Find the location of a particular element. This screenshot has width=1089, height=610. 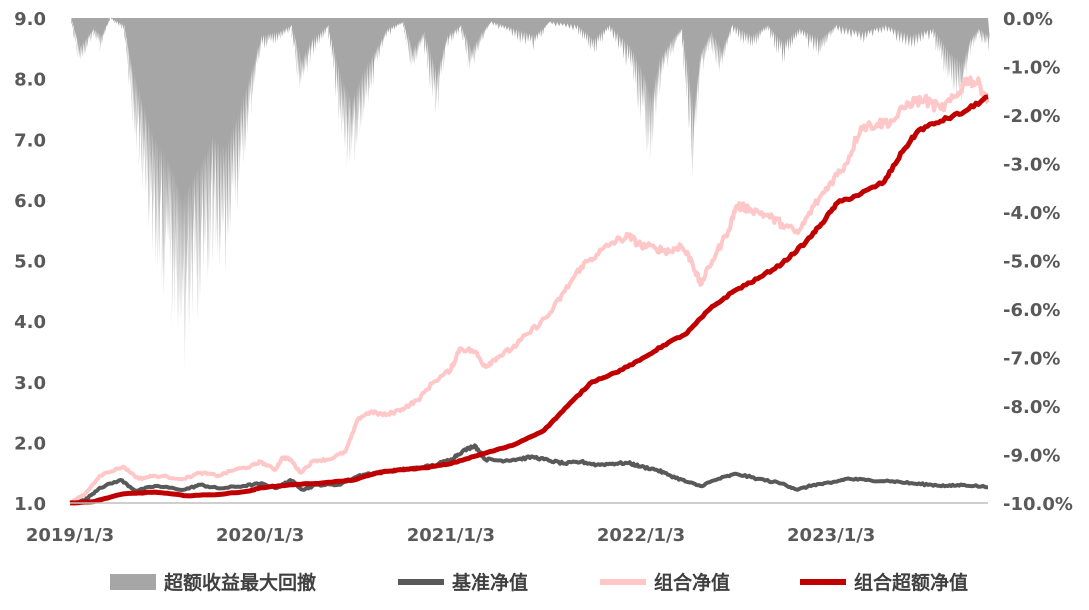

y-right-tick-label: -4.0% is located at coordinates (1031, 213).